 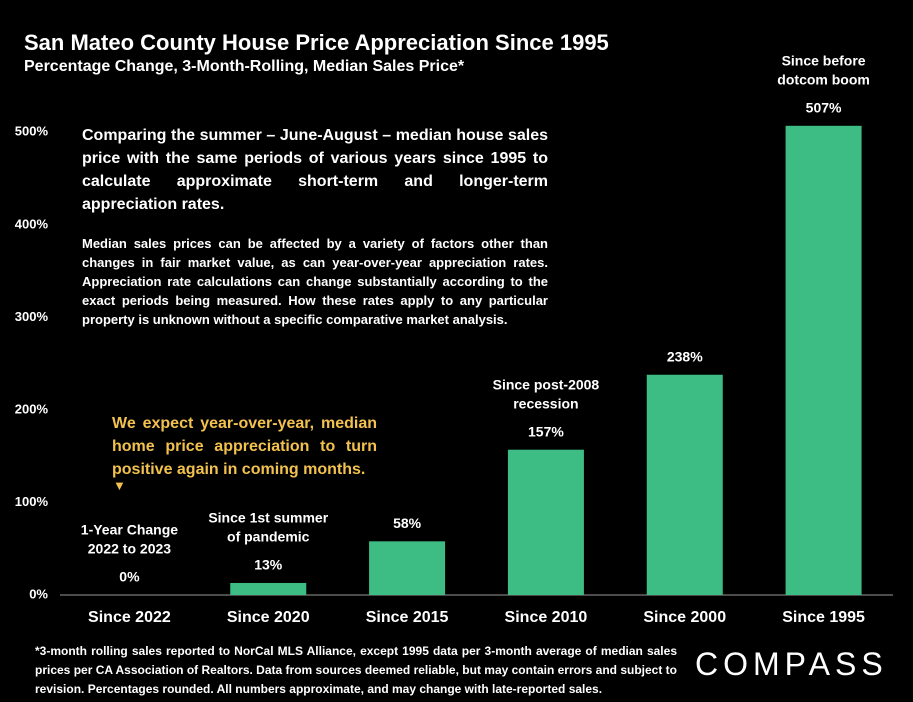 I want to click on value-label: 238%, so click(x=685, y=356).